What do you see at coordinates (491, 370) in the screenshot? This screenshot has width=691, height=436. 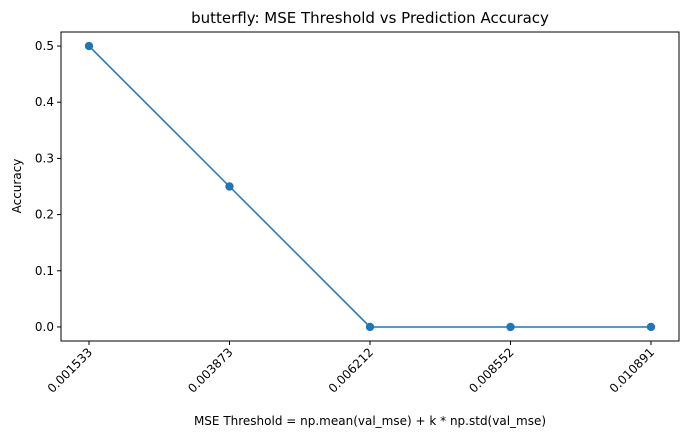 I see `x-tick-label: 0.008552` at bounding box center [491, 370].